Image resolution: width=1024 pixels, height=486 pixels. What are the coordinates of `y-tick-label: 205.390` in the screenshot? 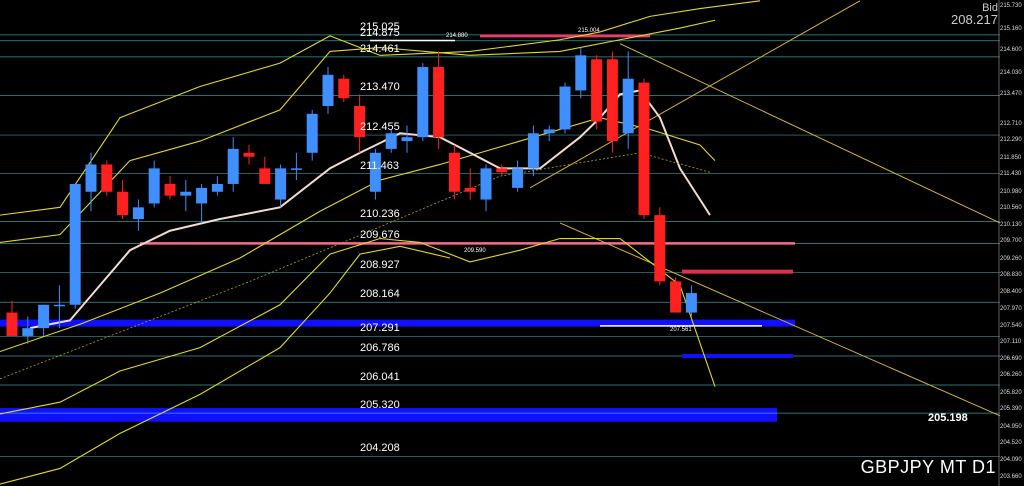 It's located at (1011, 409).